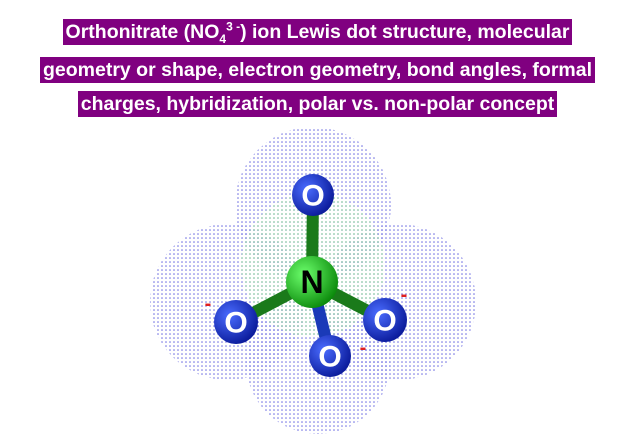 This screenshot has height=439, width=635. Describe the element at coordinates (142, 31) in the screenshot. I see `title-text: Orthonitrate (NO` at that location.